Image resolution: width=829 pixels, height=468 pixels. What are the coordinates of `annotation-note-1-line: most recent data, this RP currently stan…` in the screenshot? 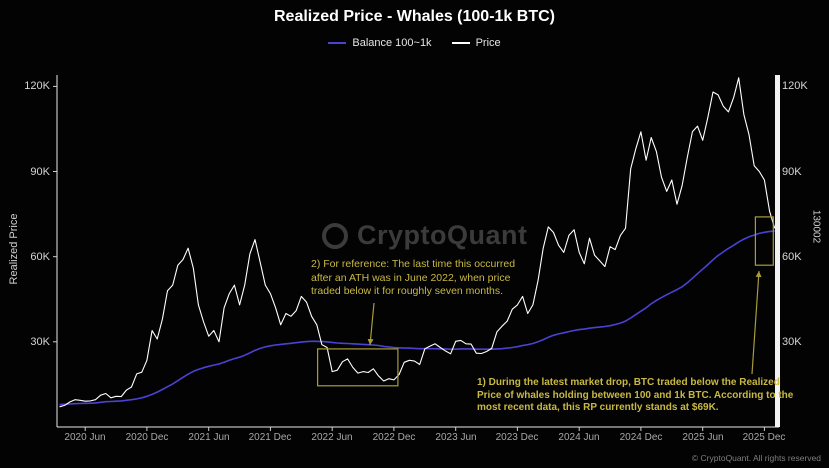 It's located at (598, 407).